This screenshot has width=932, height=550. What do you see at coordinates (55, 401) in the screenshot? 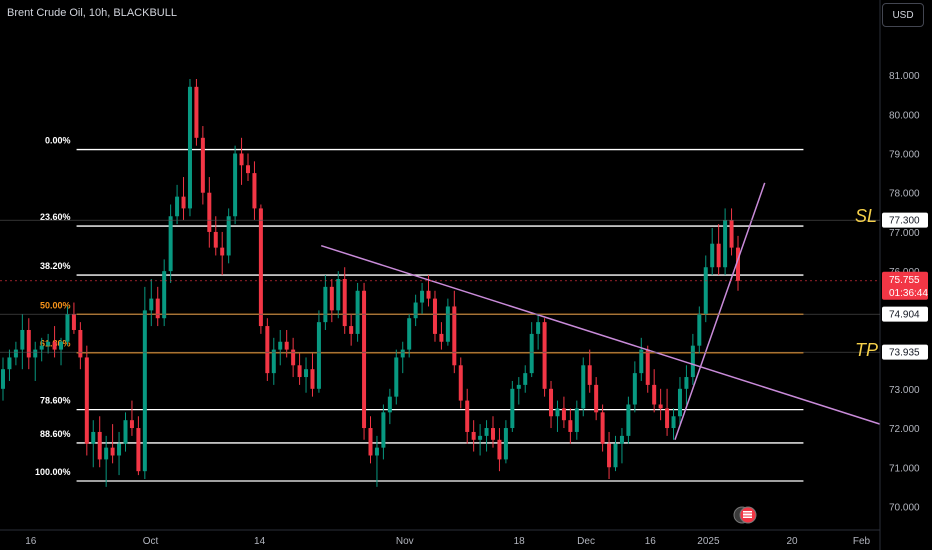
I see `fib-level-label: 78.60%` at bounding box center [55, 401].